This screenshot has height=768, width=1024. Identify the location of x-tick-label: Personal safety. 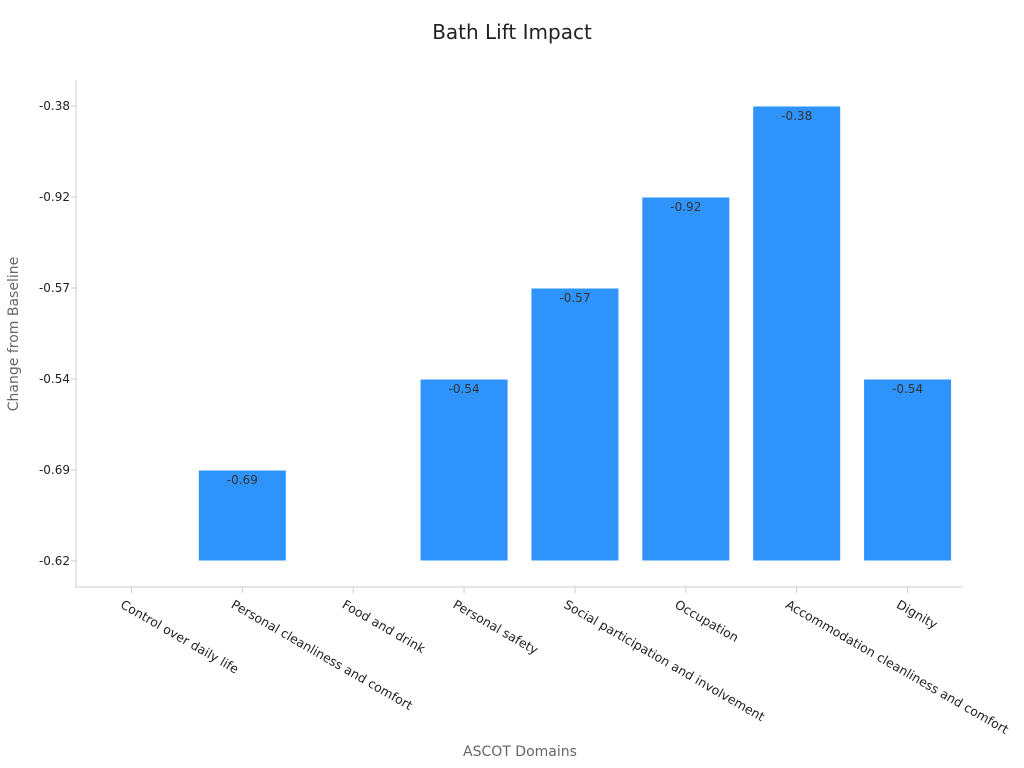
(496, 627).